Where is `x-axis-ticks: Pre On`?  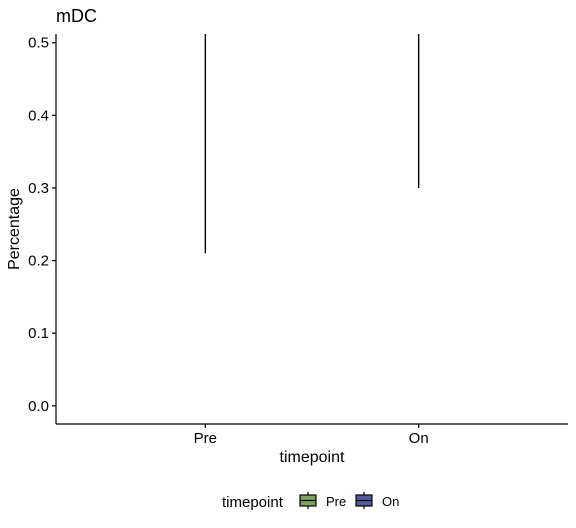 x-axis-ticks: Pre On is located at coordinates (311, 435).